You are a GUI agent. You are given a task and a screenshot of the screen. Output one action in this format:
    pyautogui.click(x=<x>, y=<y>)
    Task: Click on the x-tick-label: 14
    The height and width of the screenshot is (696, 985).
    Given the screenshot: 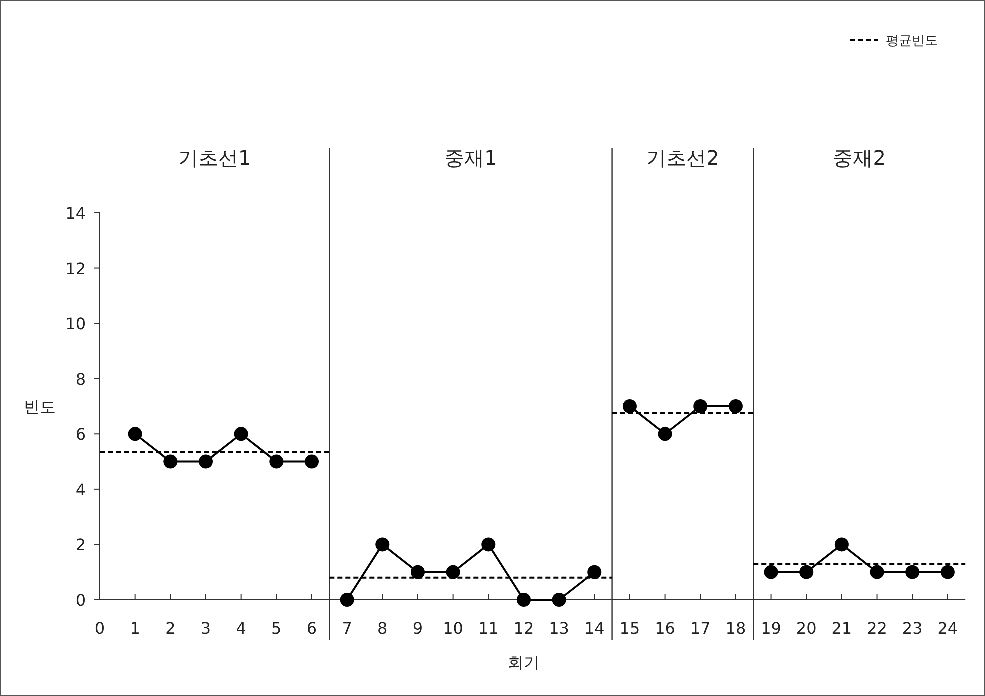 What is the action you would take?
    pyautogui.click(x=594, y=628)
    